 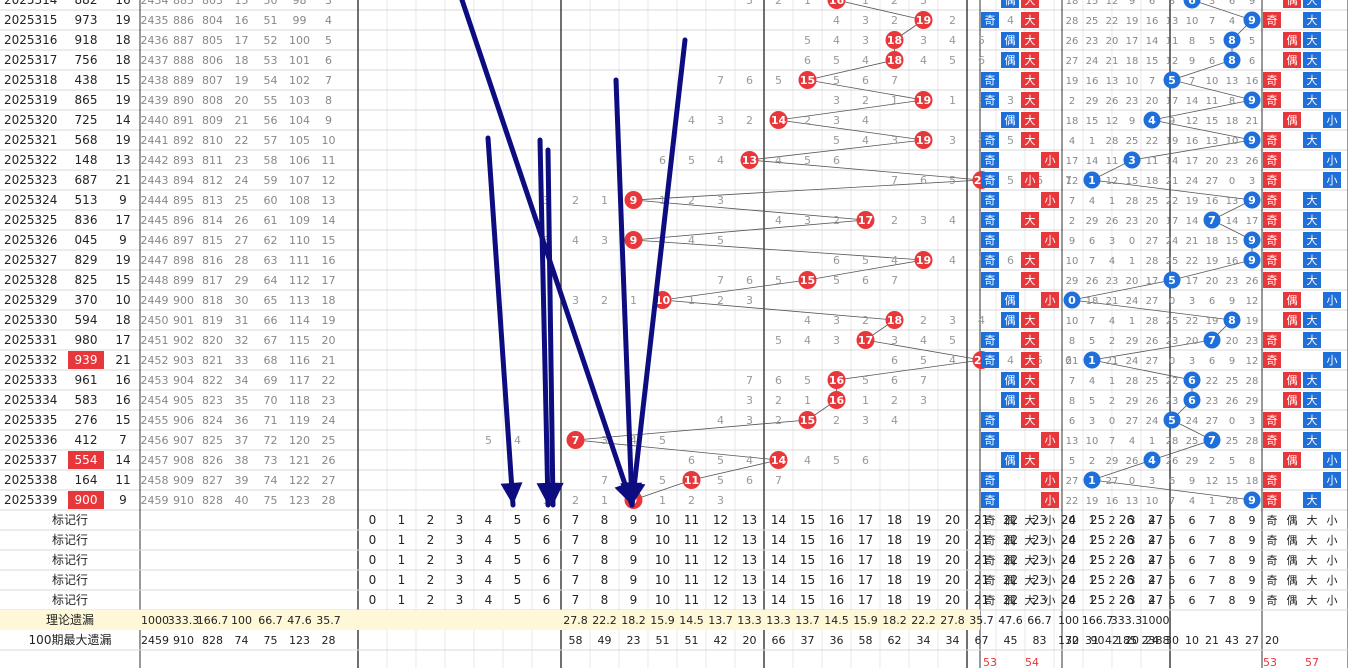 I want to click on sum-ball-label: 18, so click(x=894, y=60).